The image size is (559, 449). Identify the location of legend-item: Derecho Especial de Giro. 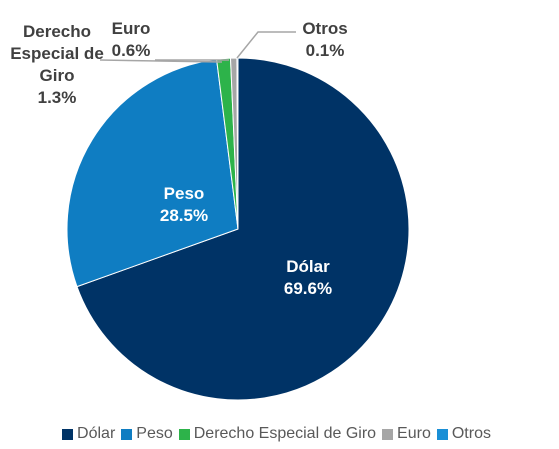
(277, 434).